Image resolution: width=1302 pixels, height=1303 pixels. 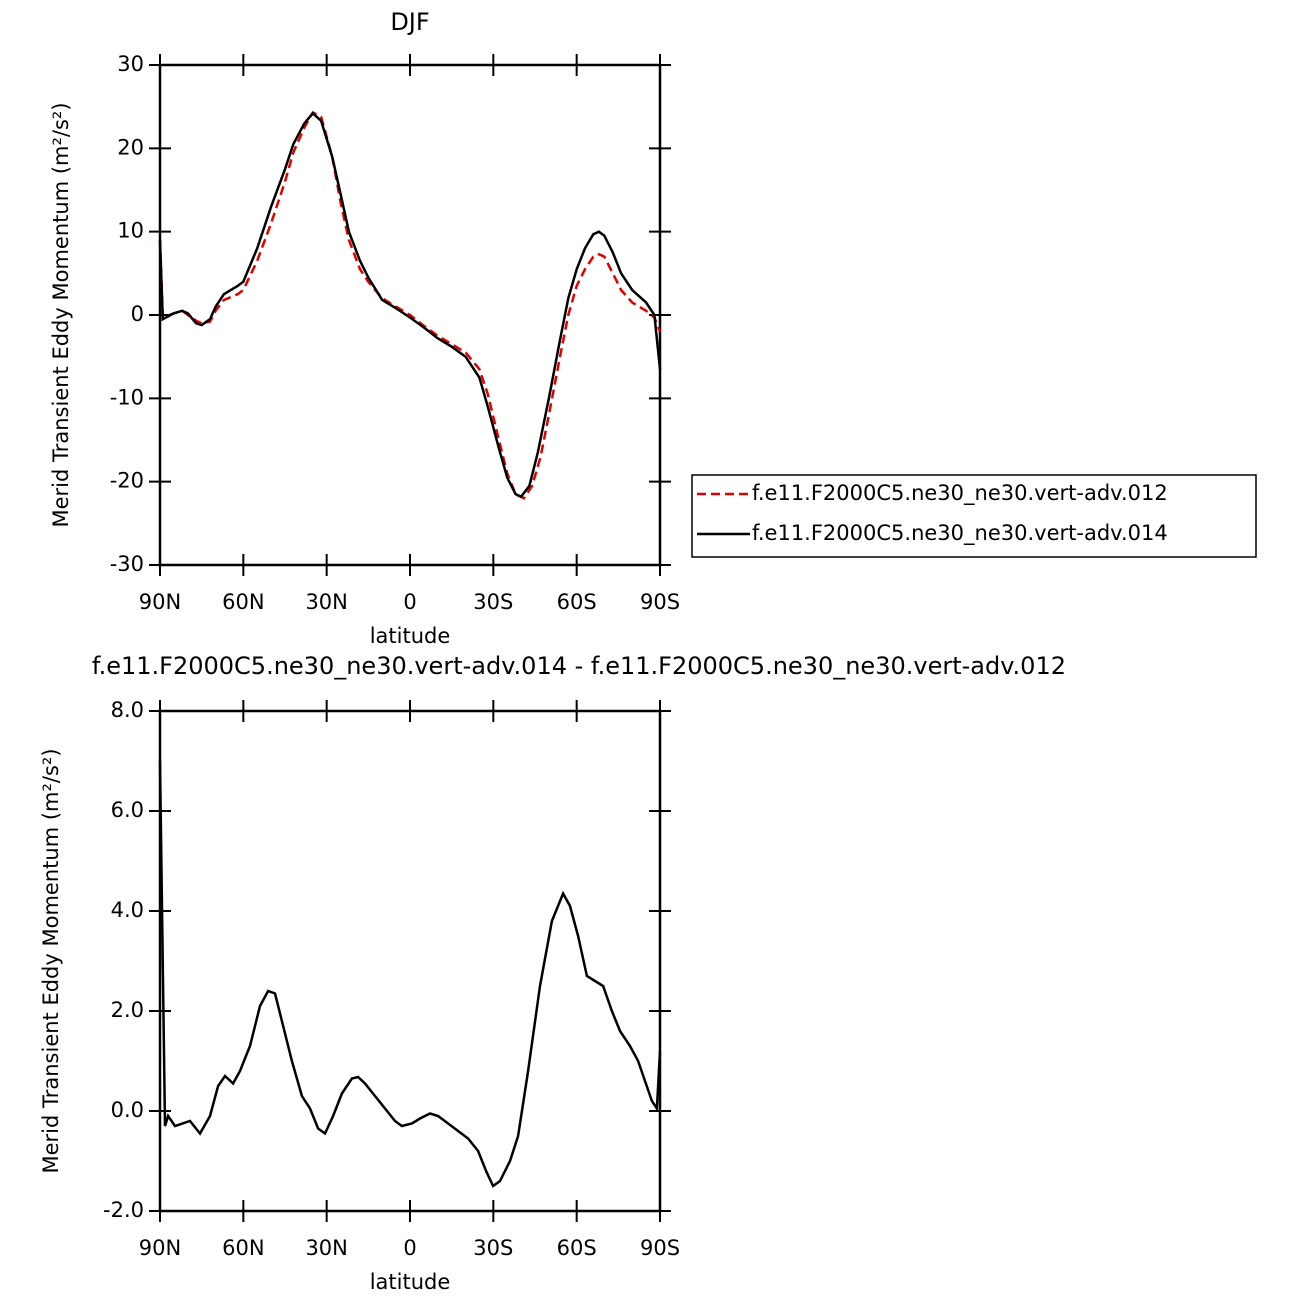 I want to click on chart-title: DJF, so click(x=409, y=22).